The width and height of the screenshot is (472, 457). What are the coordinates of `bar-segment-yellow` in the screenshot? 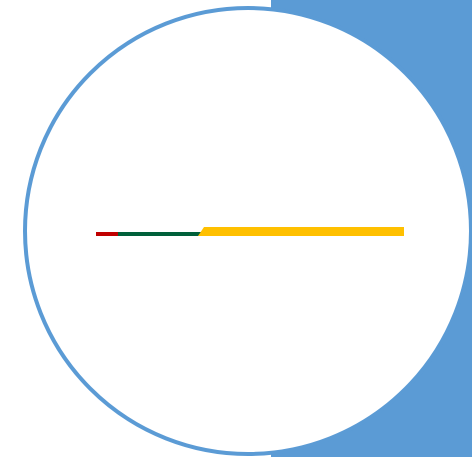 It's located at (301, 231).